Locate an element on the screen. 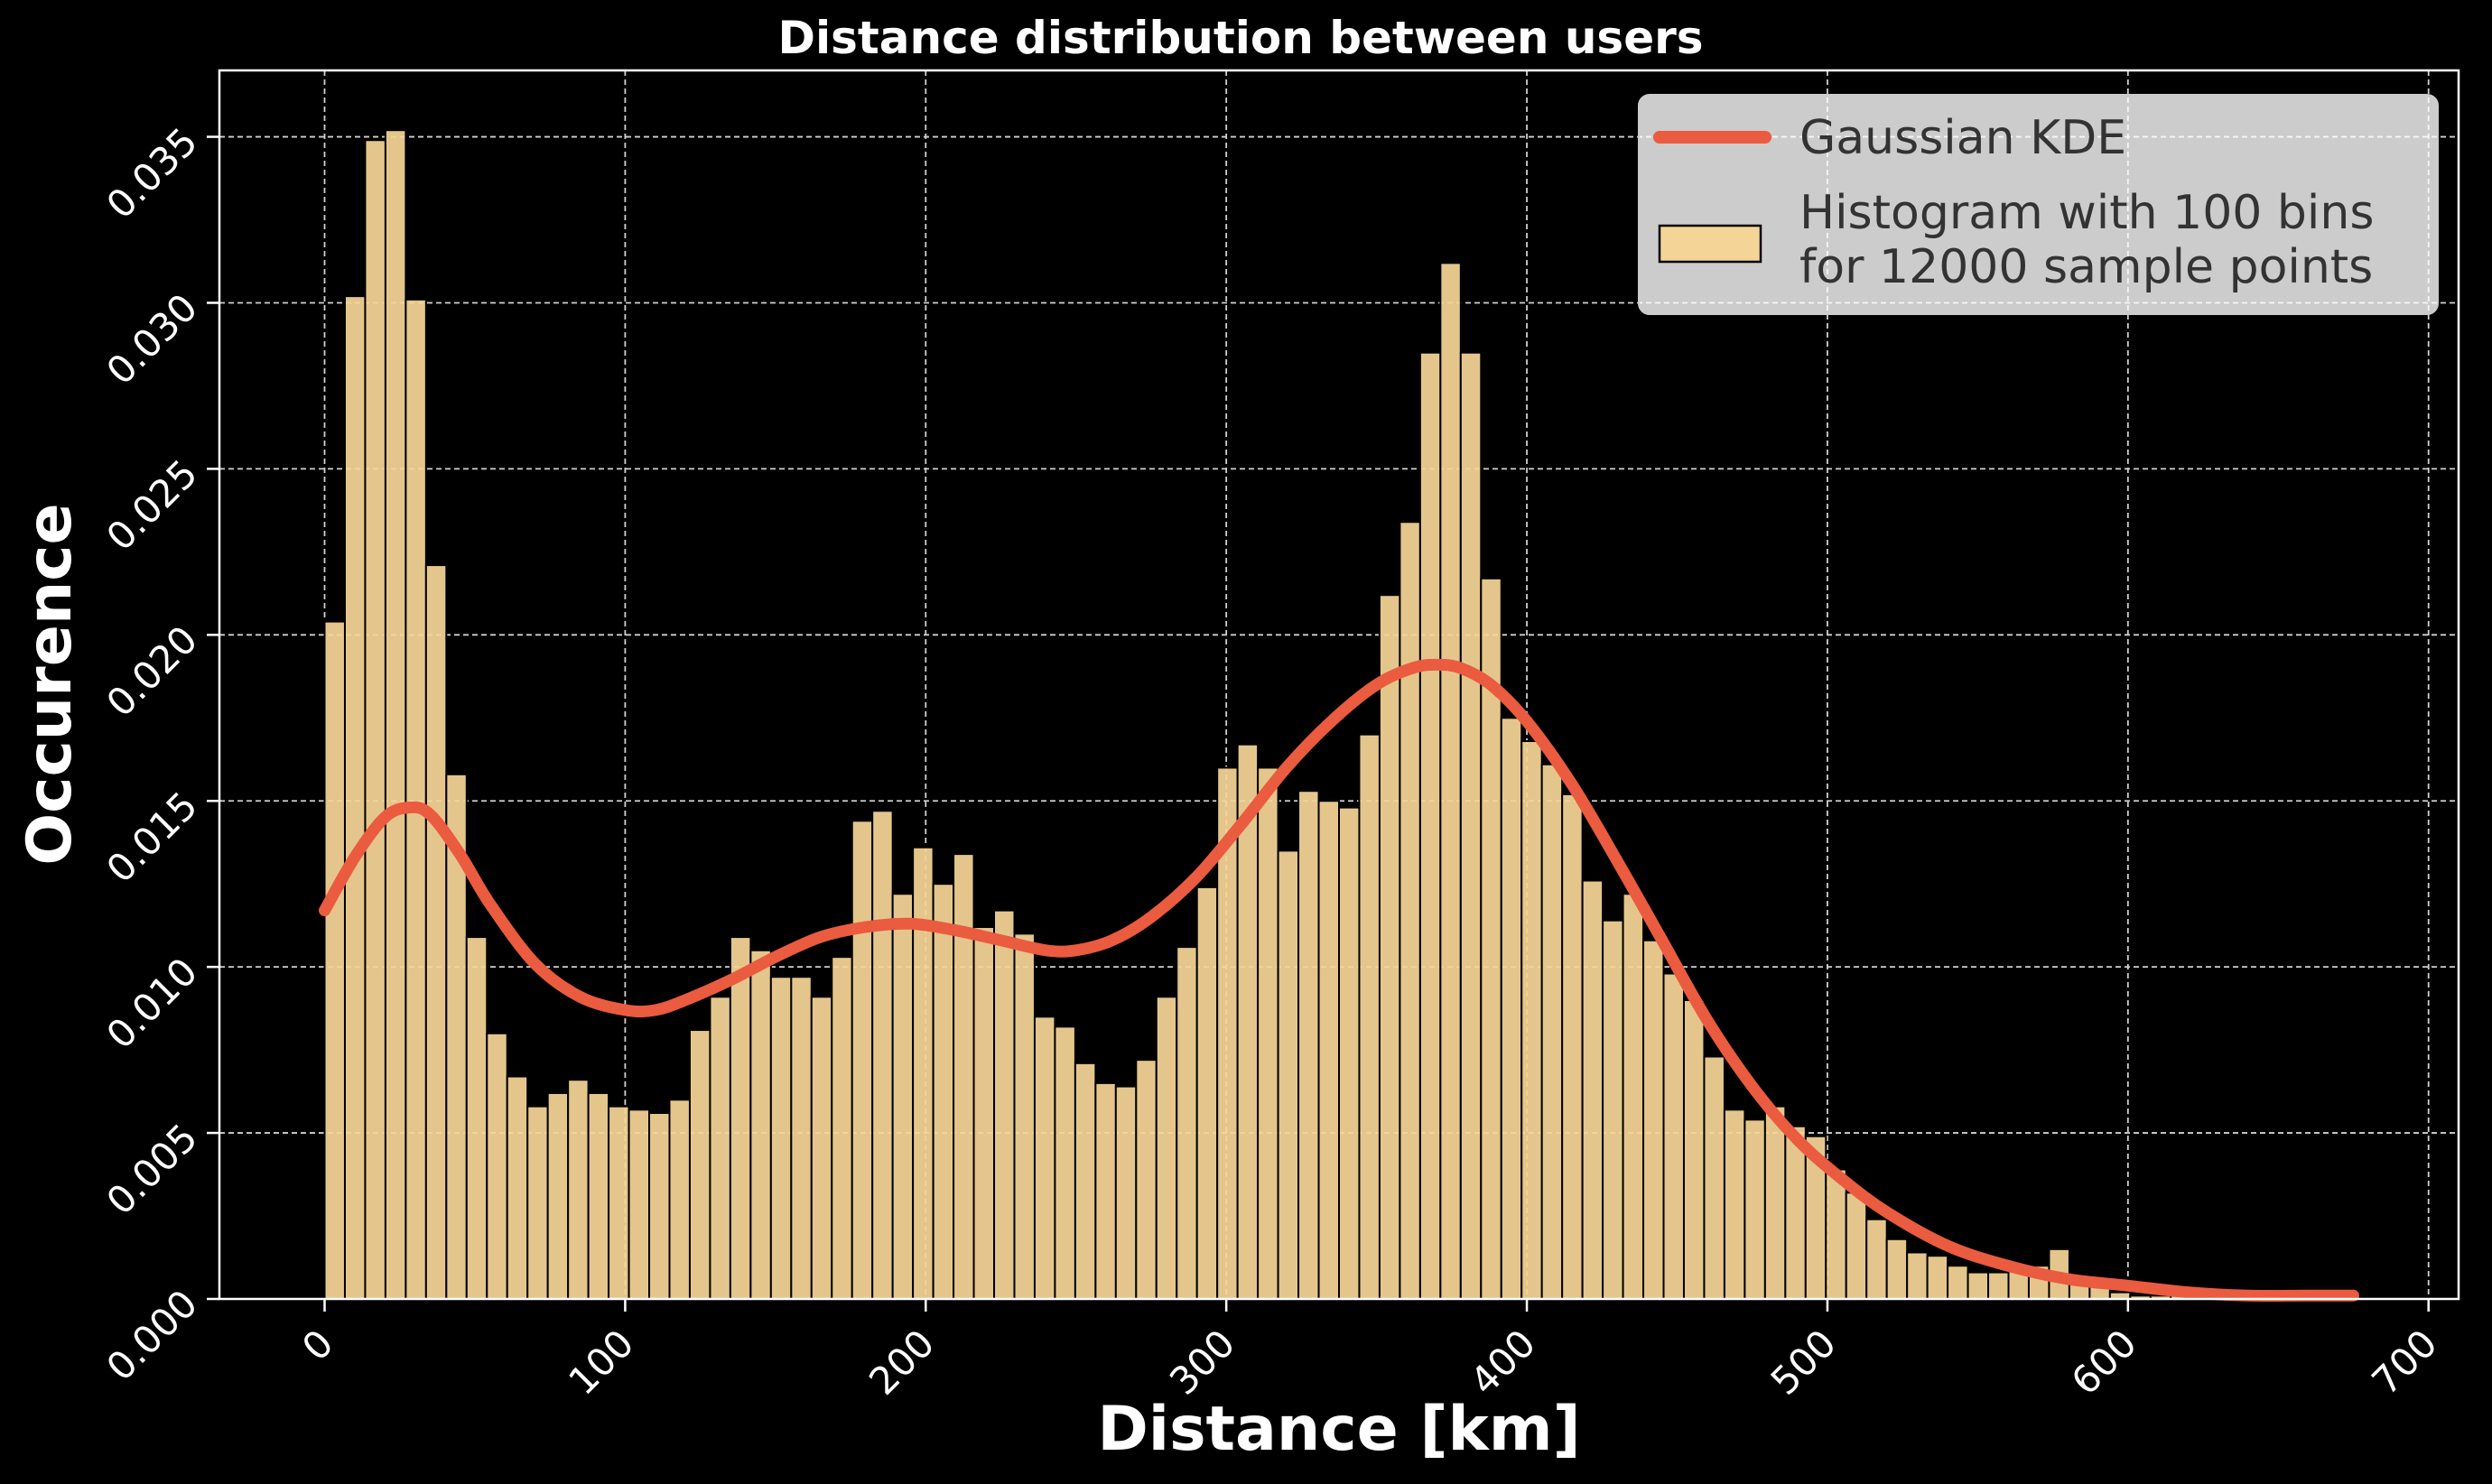 This screenshot has width=2492, height=1484. legend-box is located at coordinates (2038, 205).